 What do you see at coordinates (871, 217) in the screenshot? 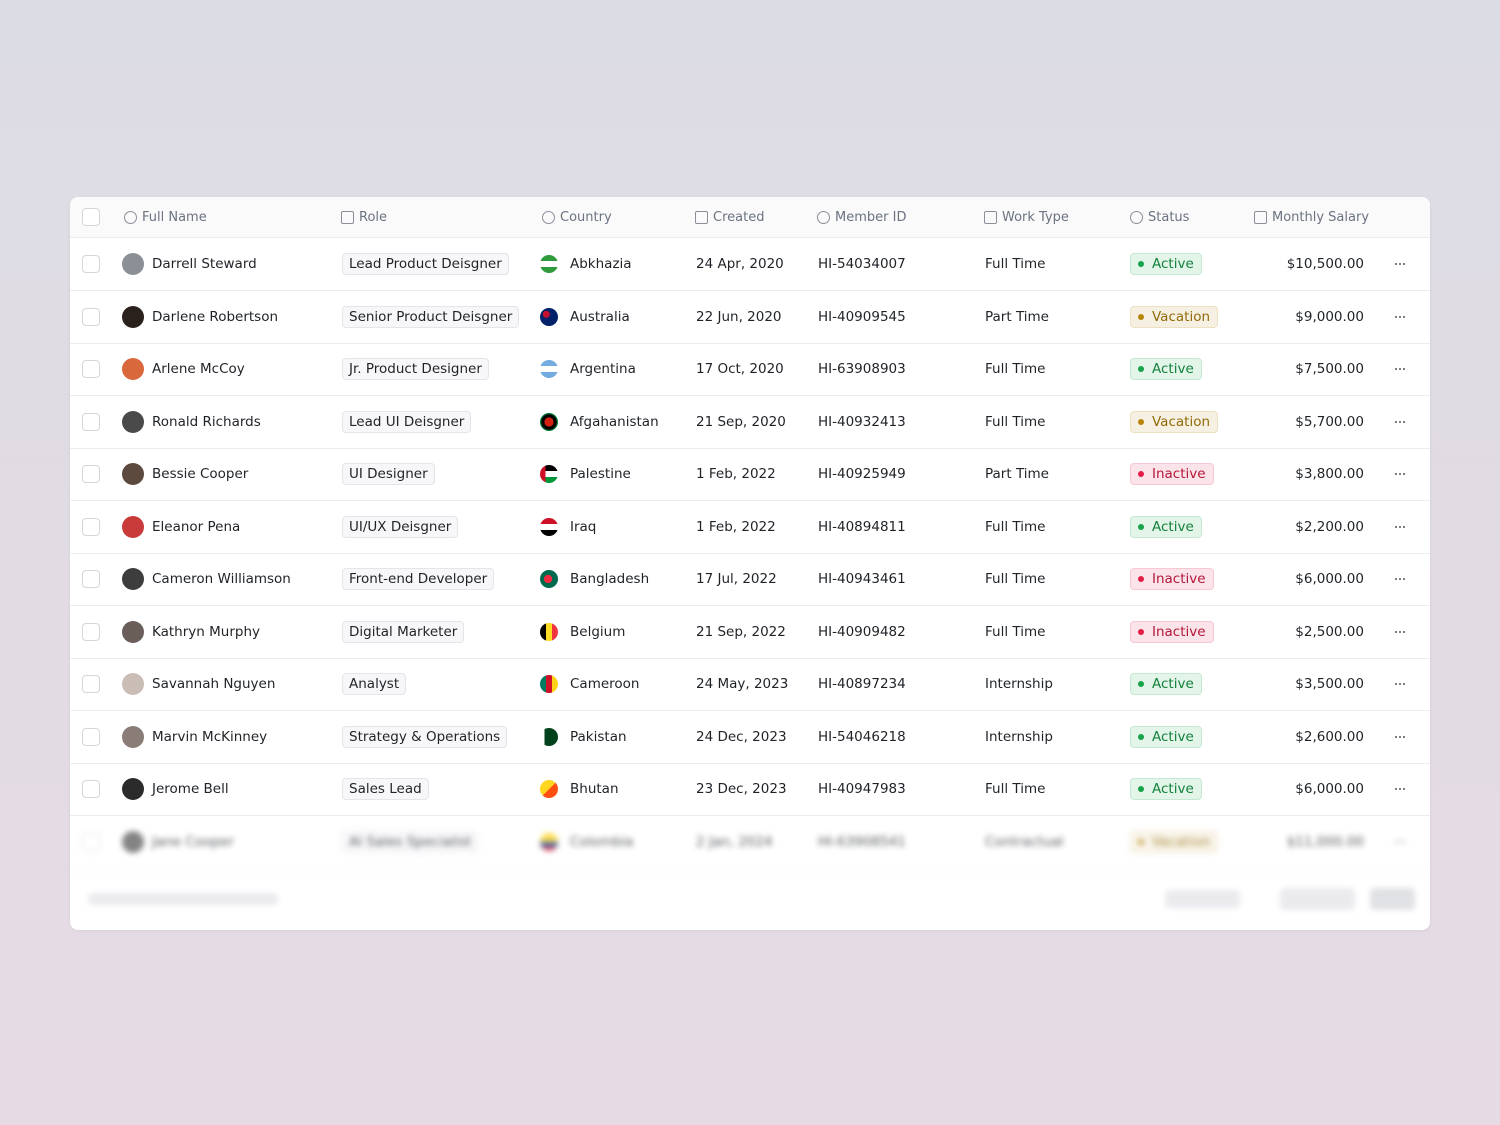
I see `header-label: Member ID` at bounding box center [871, 217].